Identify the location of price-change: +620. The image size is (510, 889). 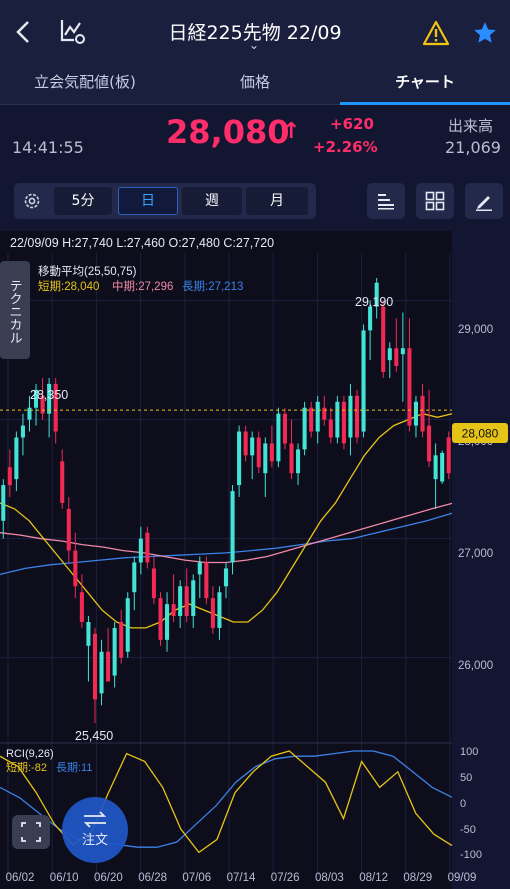
(352, 124).